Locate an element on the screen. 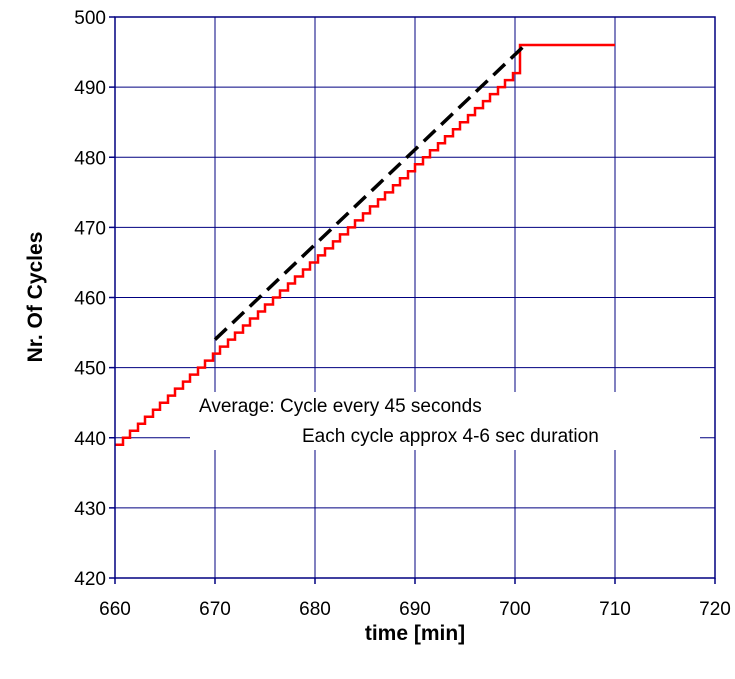 The width and height of the screenshot is (735, 679). y-tick-label: 500 is located at coordinates (90, 18).